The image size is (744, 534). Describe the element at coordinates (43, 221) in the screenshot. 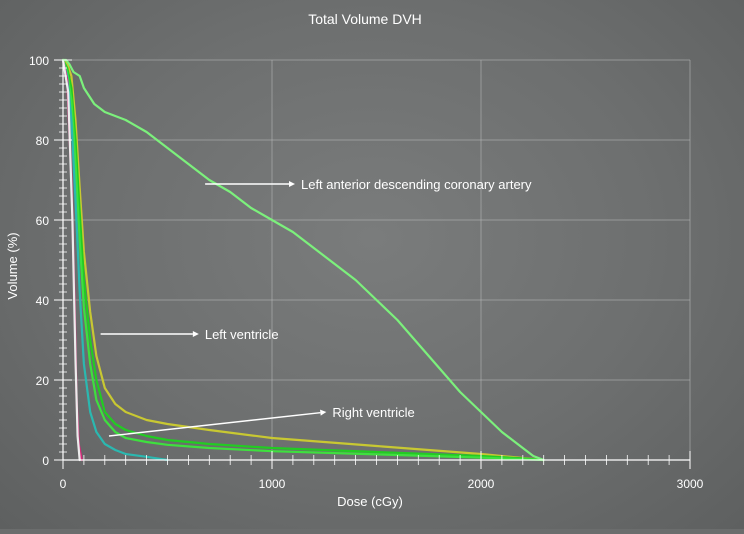

I see `y-tick-label: 60` at that location.